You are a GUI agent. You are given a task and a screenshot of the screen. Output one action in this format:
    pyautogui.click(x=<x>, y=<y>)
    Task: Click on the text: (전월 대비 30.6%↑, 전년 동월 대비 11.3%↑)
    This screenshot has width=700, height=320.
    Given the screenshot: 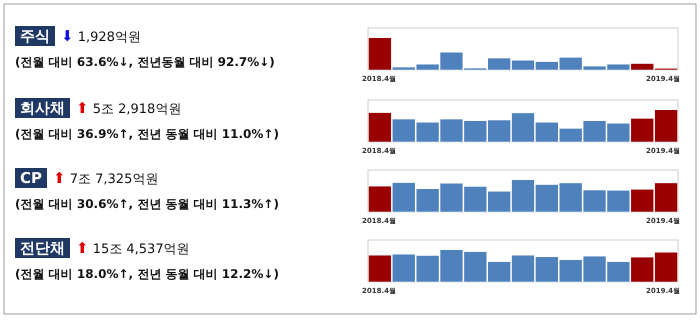 What is the action you would take?
    pyautogui.click(x=147, y=204)
    